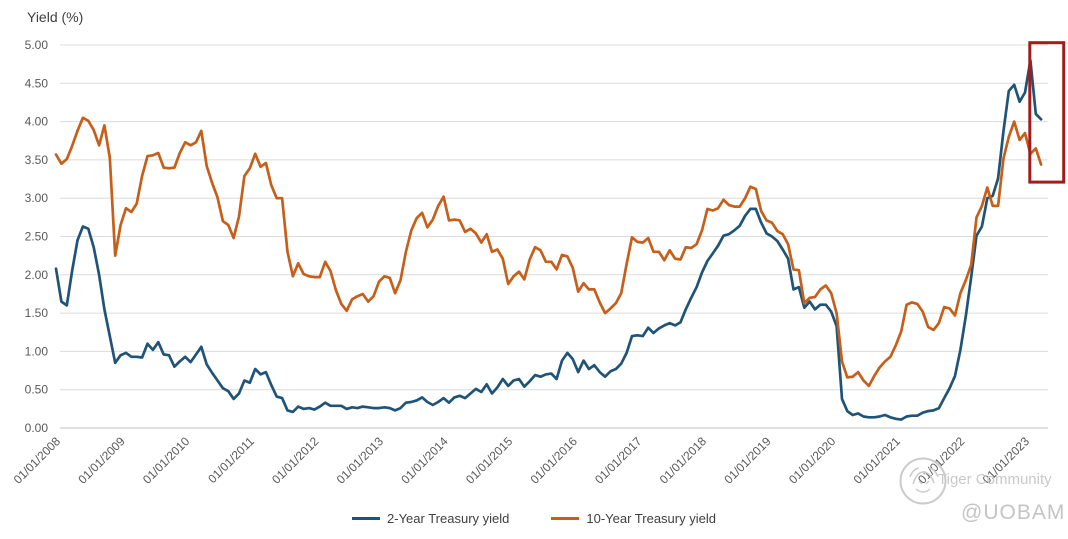 Image resolution: width=1068 pixels, height=539 pixels. I want to click on x-tick-label: 01/01/2022, so click(941, 460).